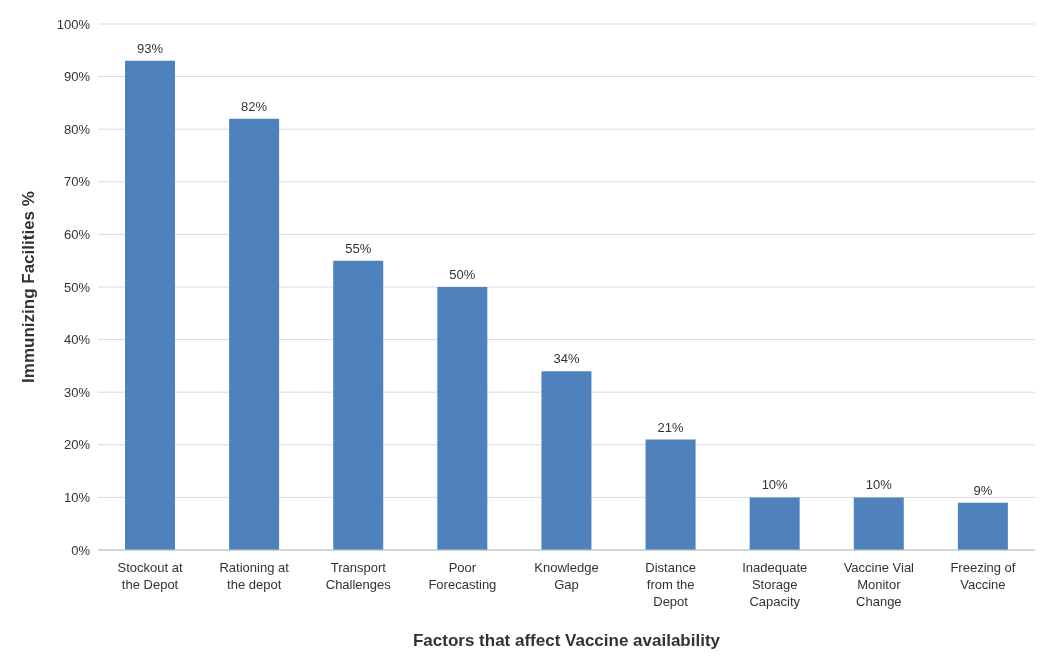 This screenshot has width=1053, height=668. I want to click on x-tick-label: Knowledge Gap, so click(566, 576).